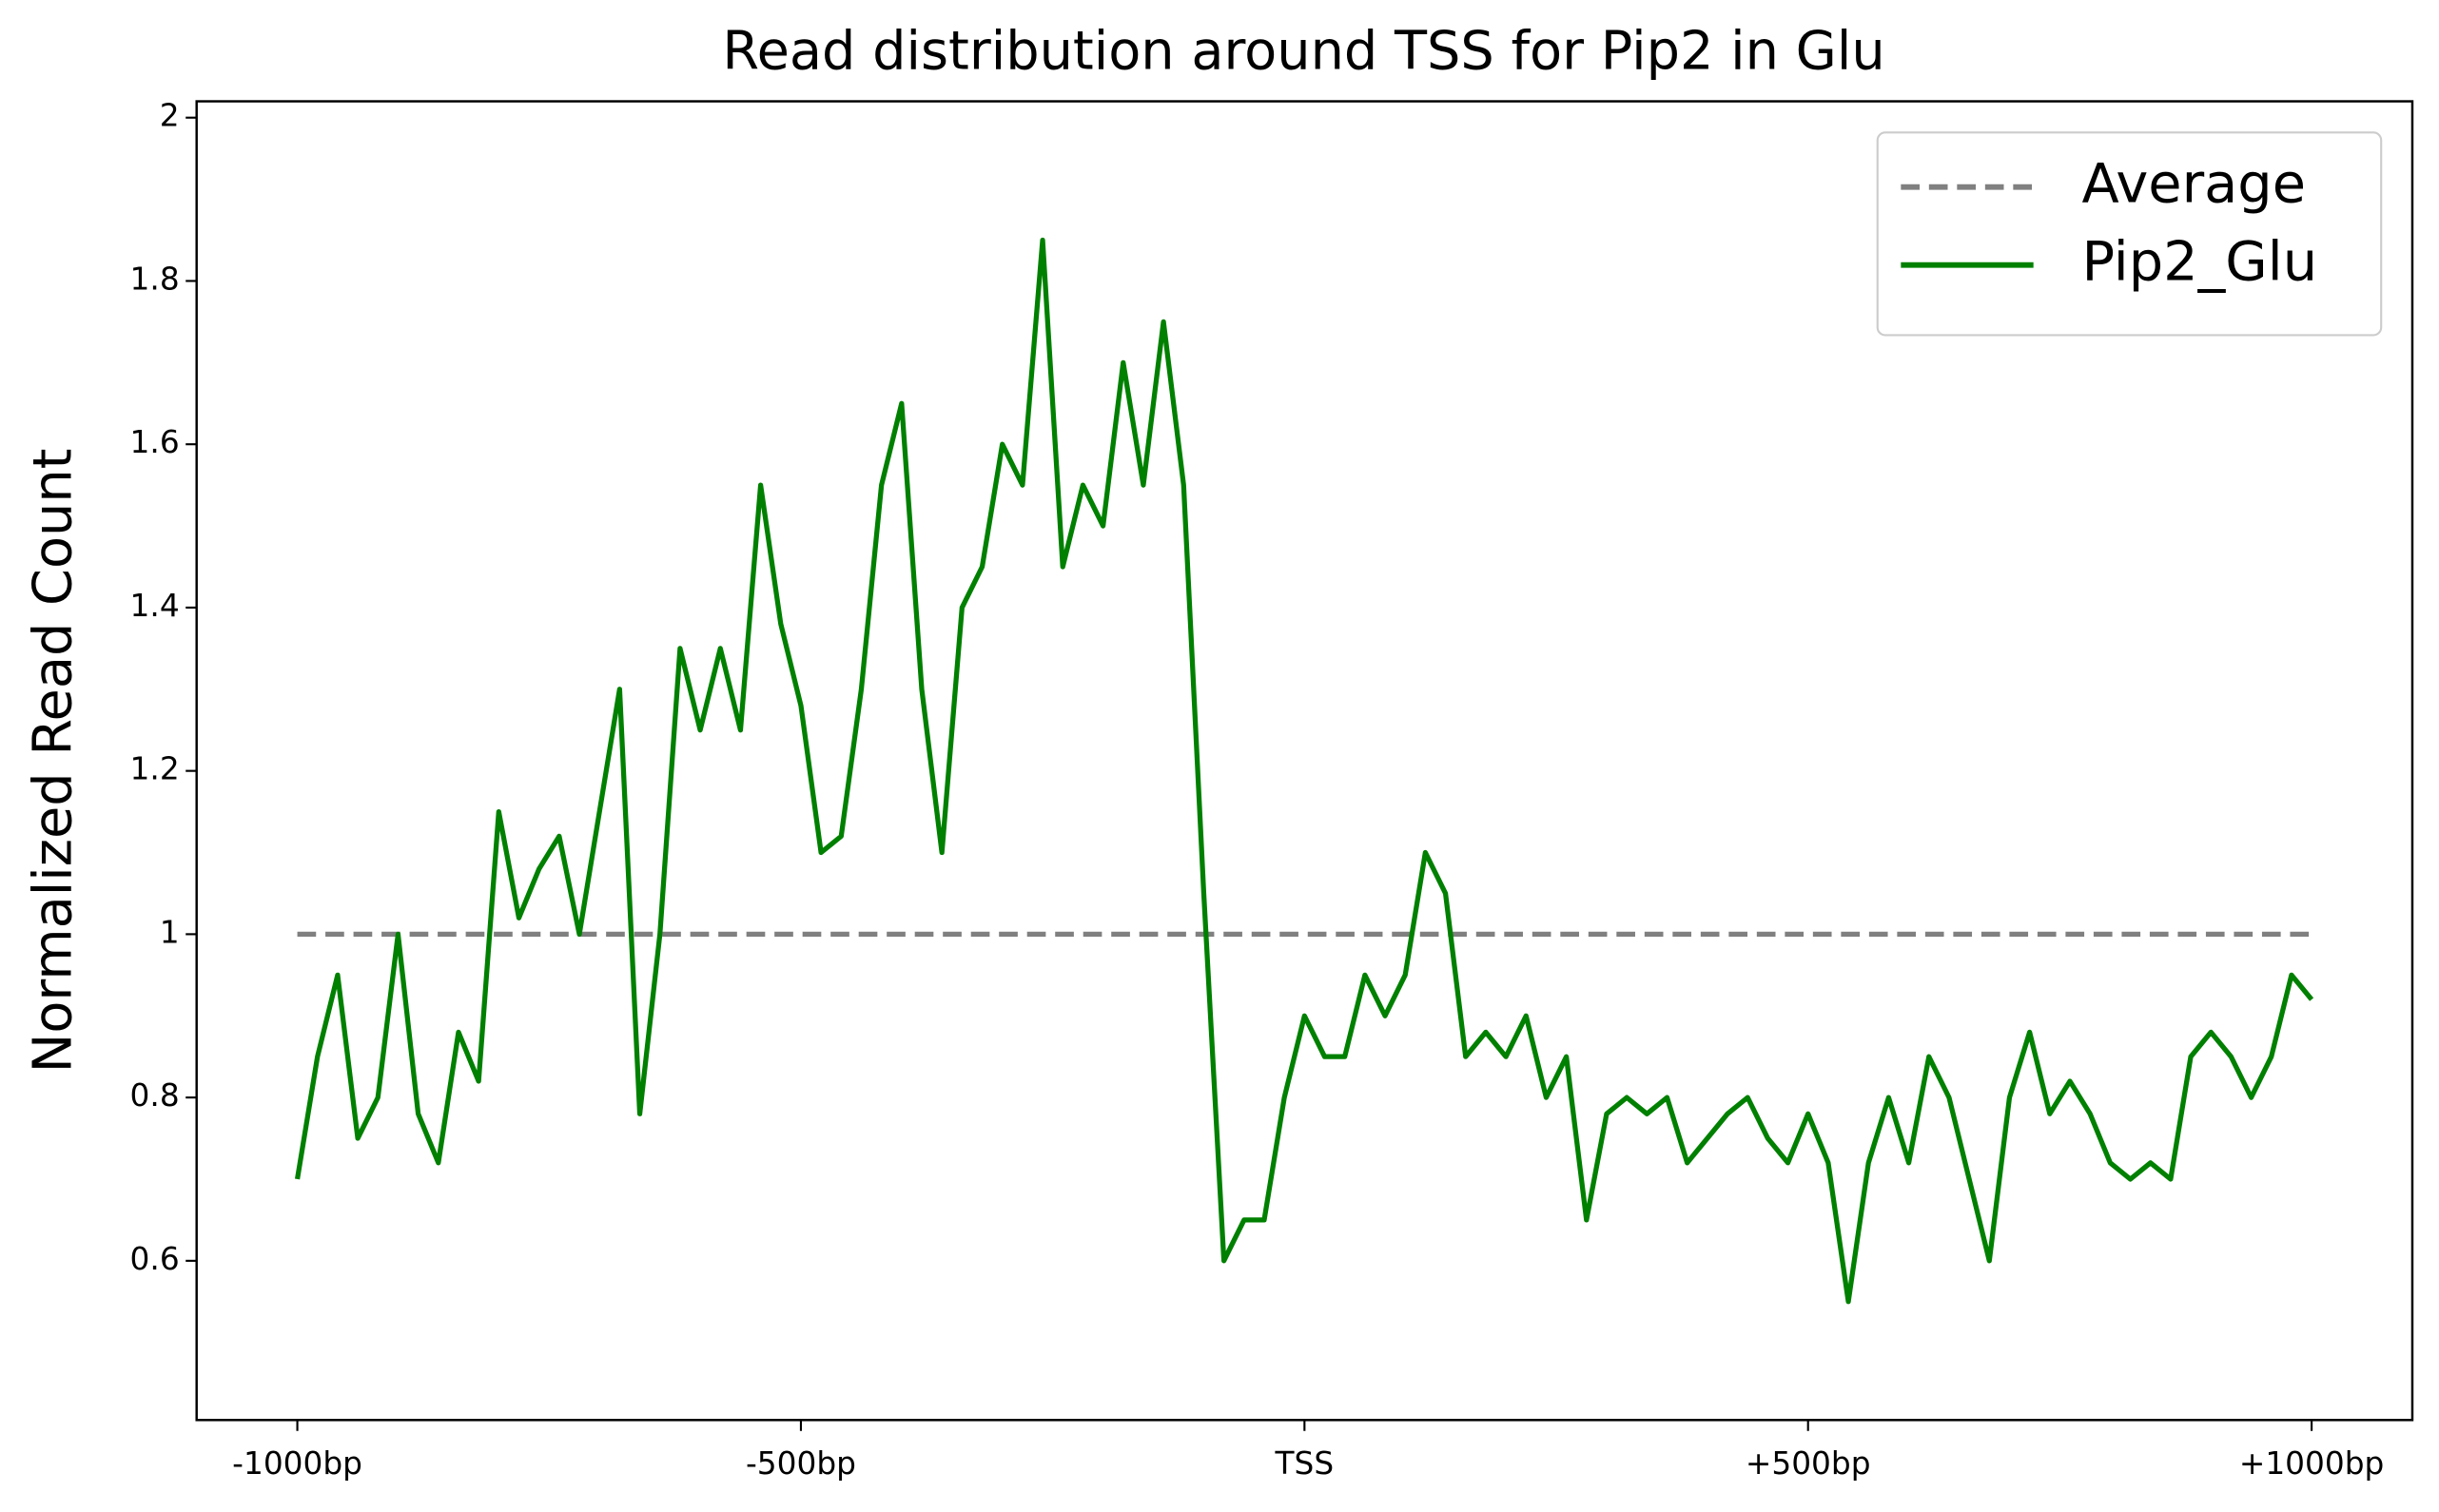 This screenshot has height=1512, width=2439. What do you see at coordinates (155, 769) in the screenshot?
I see `y-tick-label: 1.2` at bounding box center [155, 769].